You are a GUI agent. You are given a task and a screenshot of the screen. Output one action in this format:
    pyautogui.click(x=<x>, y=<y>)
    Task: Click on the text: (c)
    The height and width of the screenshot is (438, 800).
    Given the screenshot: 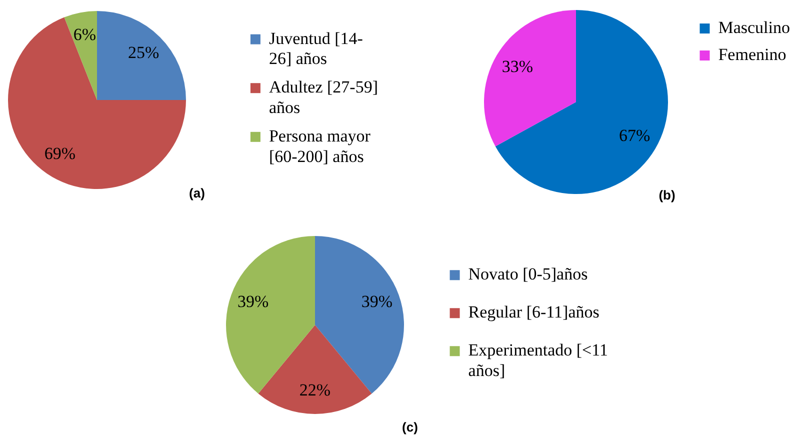 What is the action you would take?
    pyautogui.click(x=410, y=427)
    